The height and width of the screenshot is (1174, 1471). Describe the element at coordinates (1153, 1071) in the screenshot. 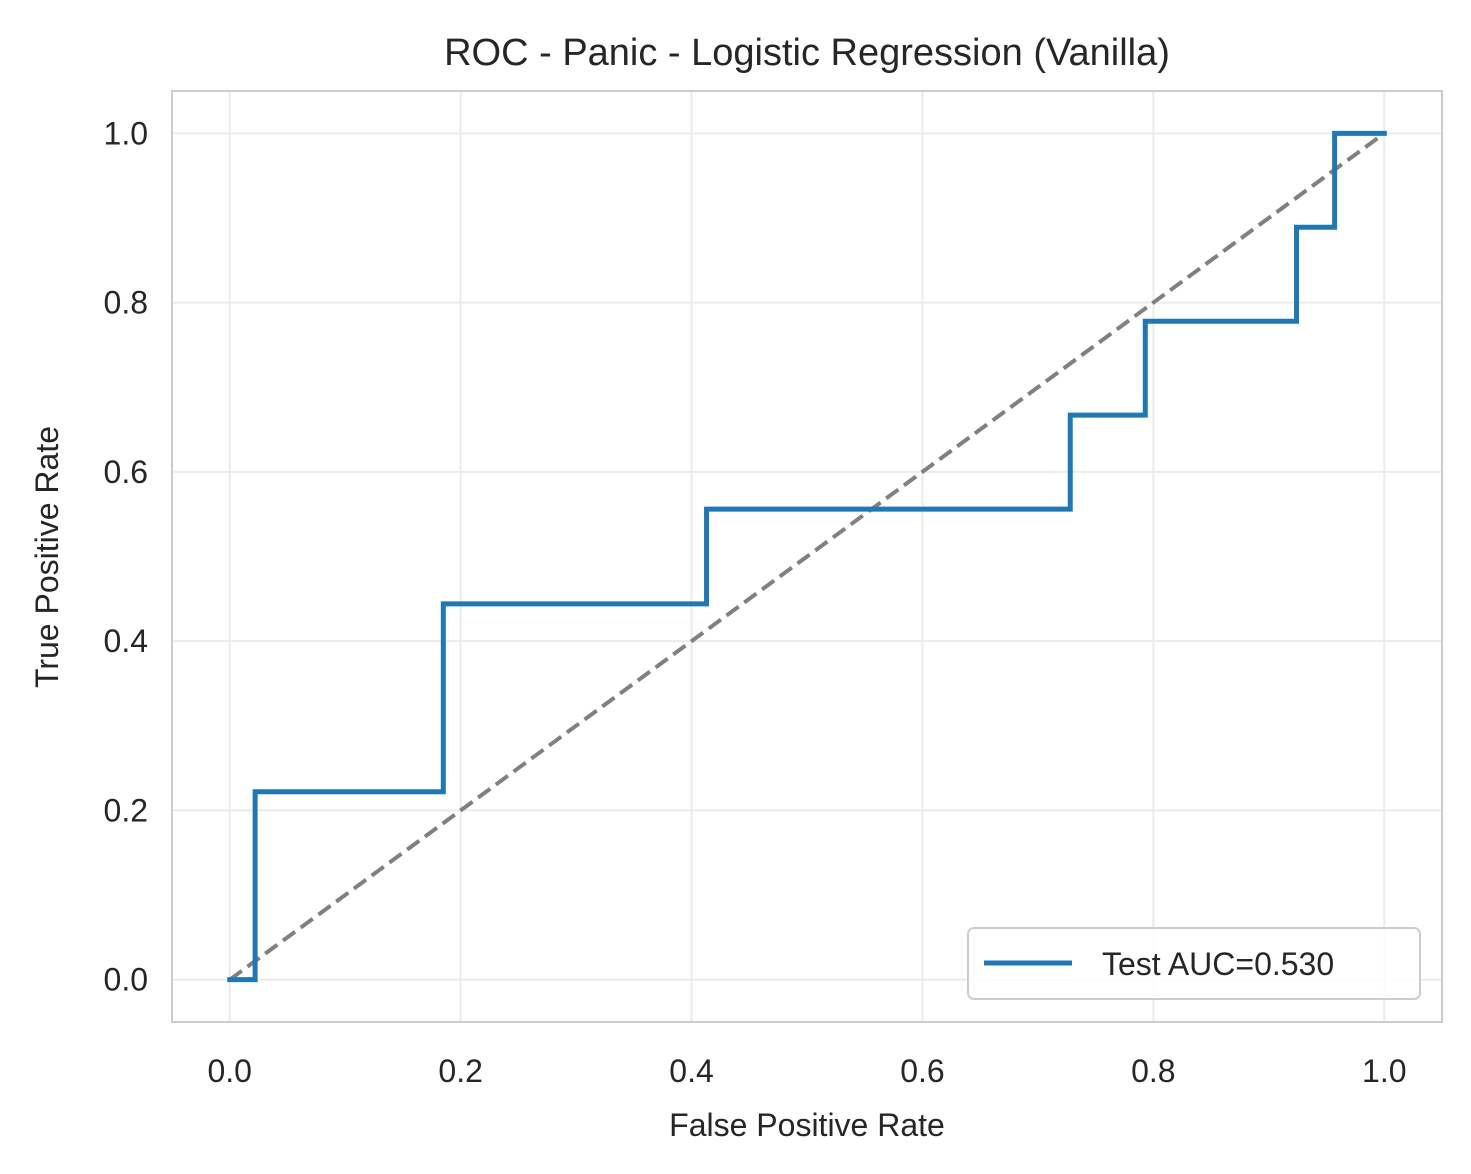

I see `x-tick-label: 0.8` at that location.